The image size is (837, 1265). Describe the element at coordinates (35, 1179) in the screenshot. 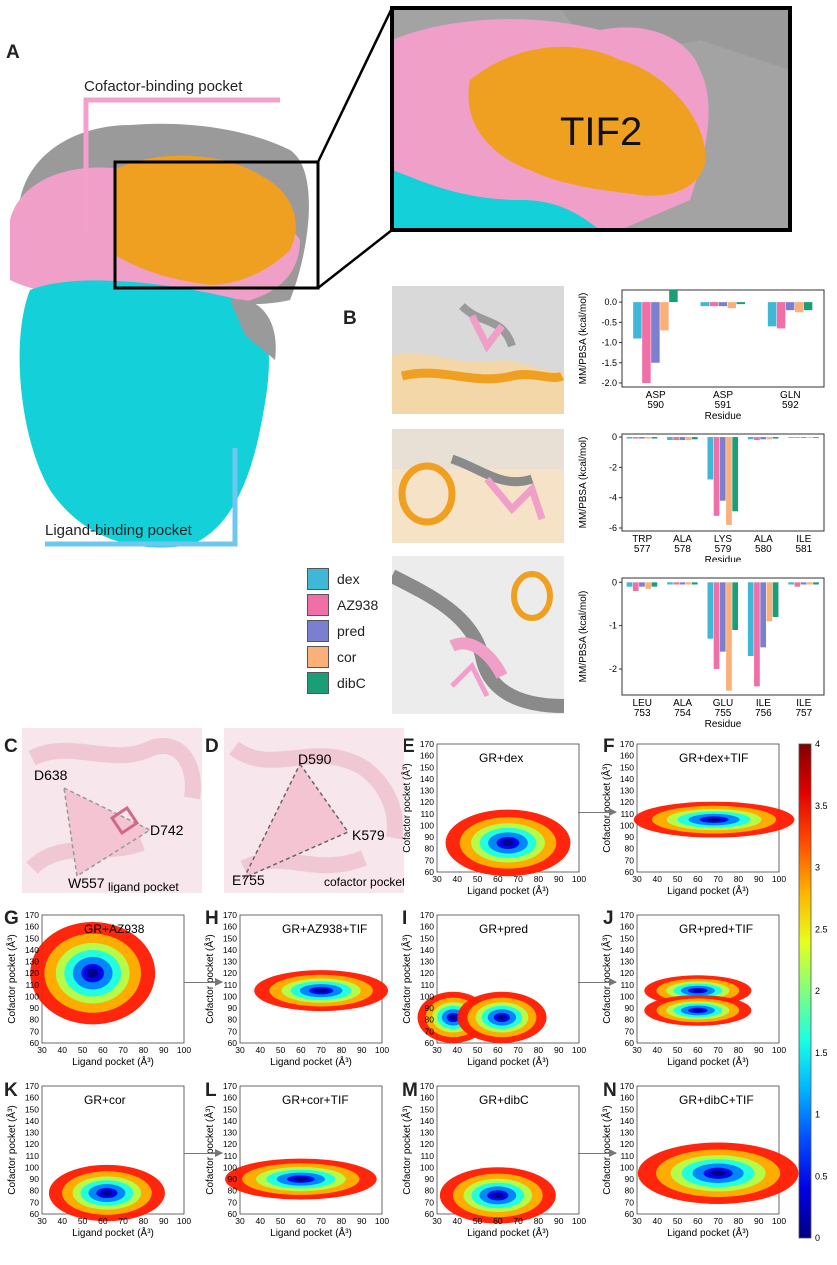

I see `y-tick-label: 90` at that location.